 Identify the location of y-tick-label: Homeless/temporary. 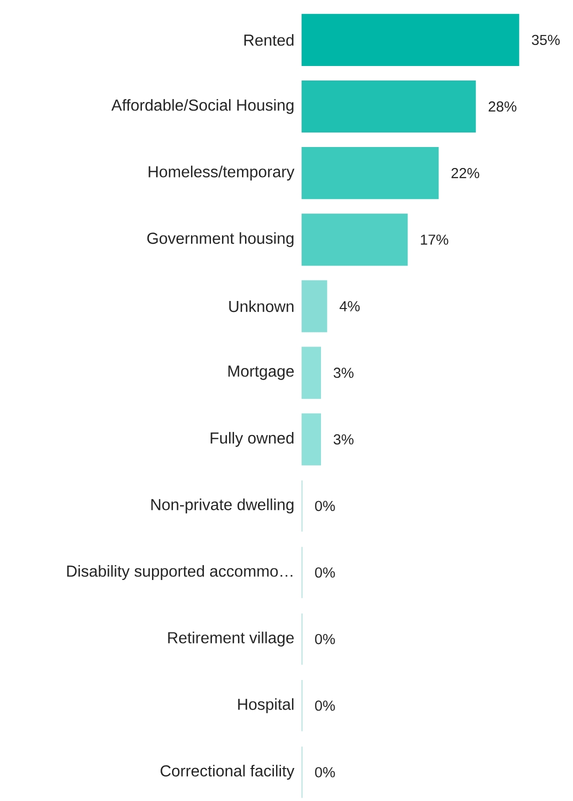
(221, 173).